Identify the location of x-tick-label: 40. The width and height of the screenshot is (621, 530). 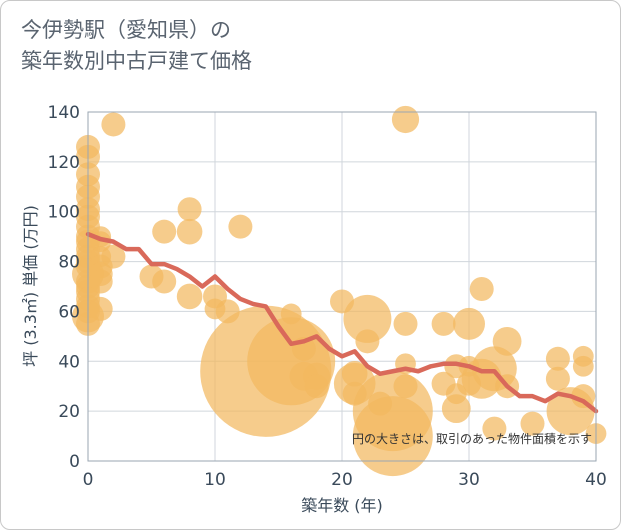
(596, 480).